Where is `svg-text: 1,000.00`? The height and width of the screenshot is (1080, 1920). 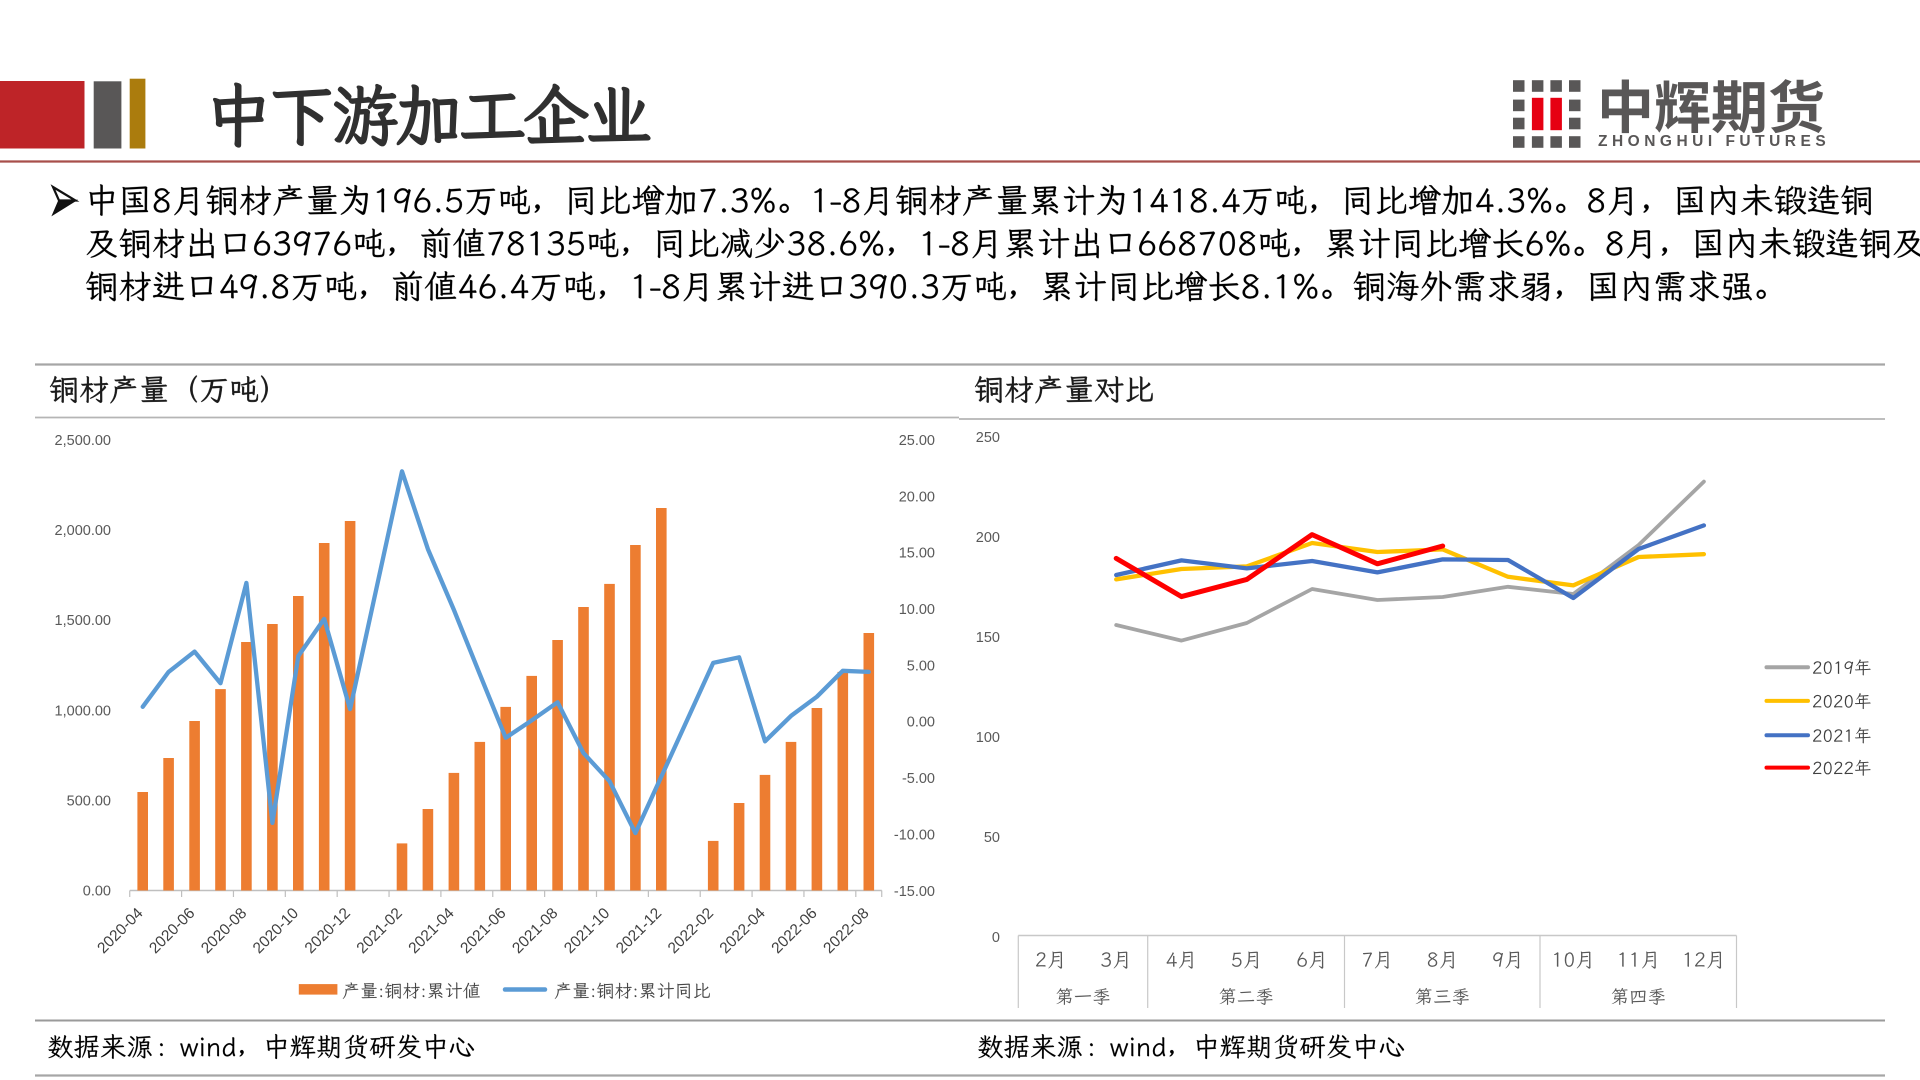 svg-text: 1,000.00 is located at coordinates (83, 711).